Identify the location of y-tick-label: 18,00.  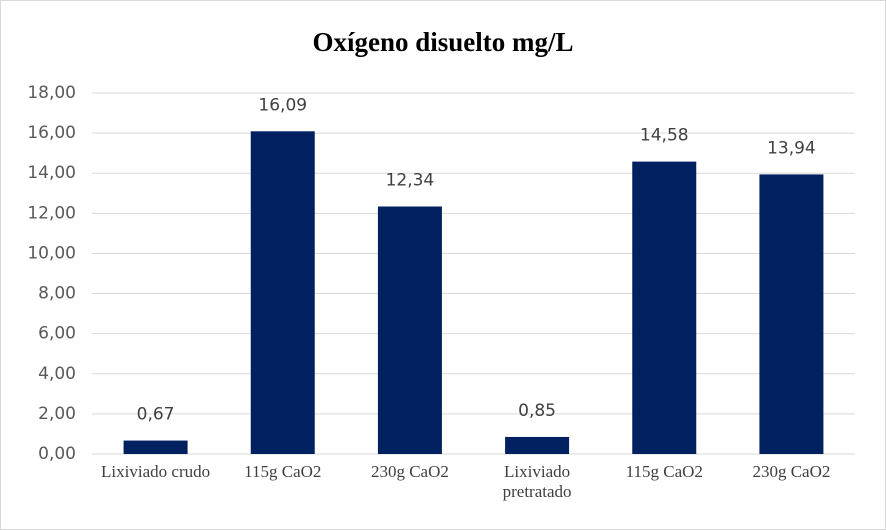
(51, 93).